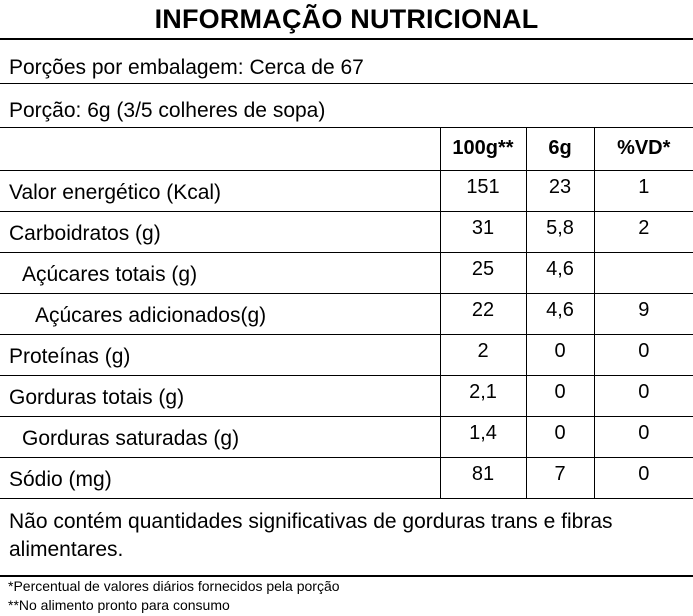 The width and height of the screenshot is (693, 616). What do you see at coordinates (346, 106) in the screenshot?
I see `portion-size: Porção: 6g (3/5 colheres de sopa)` at bounding box center [346, 106].